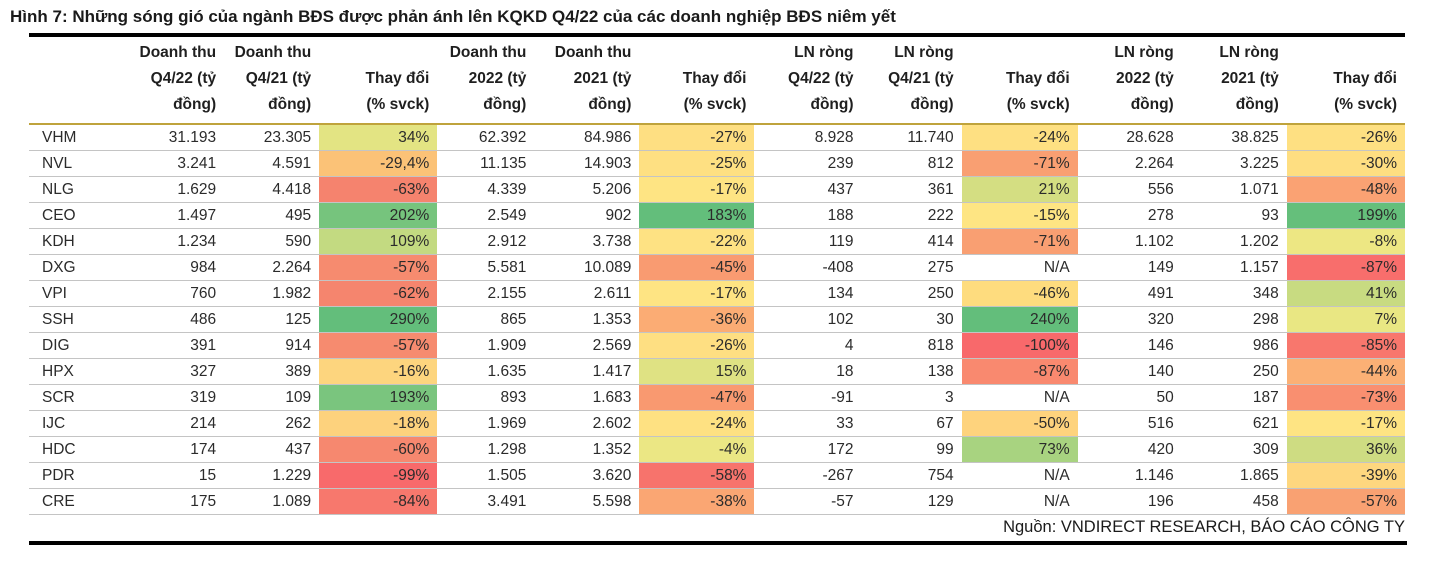 The image size is (1429, 566). Describe the element at coordinates (167, 189) in the screenshot. I see `value-cell: 1.629` at that location.